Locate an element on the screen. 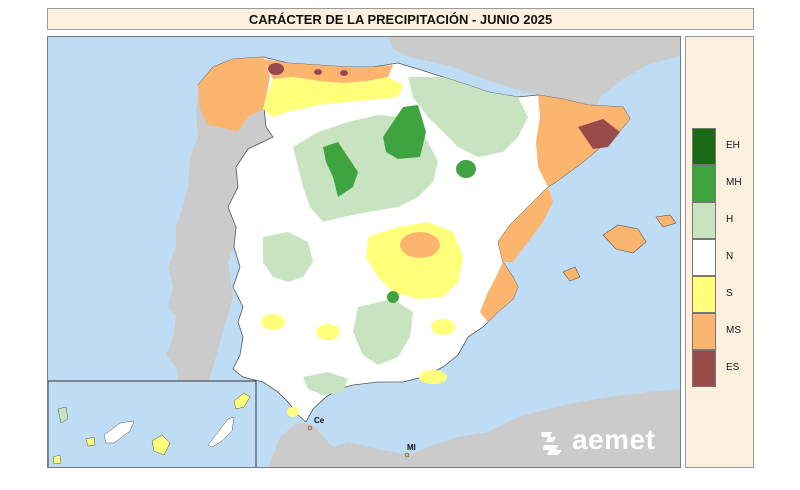 The height and width of the screenshot is (490, 800). france-land is located at coordinates (534, 73).